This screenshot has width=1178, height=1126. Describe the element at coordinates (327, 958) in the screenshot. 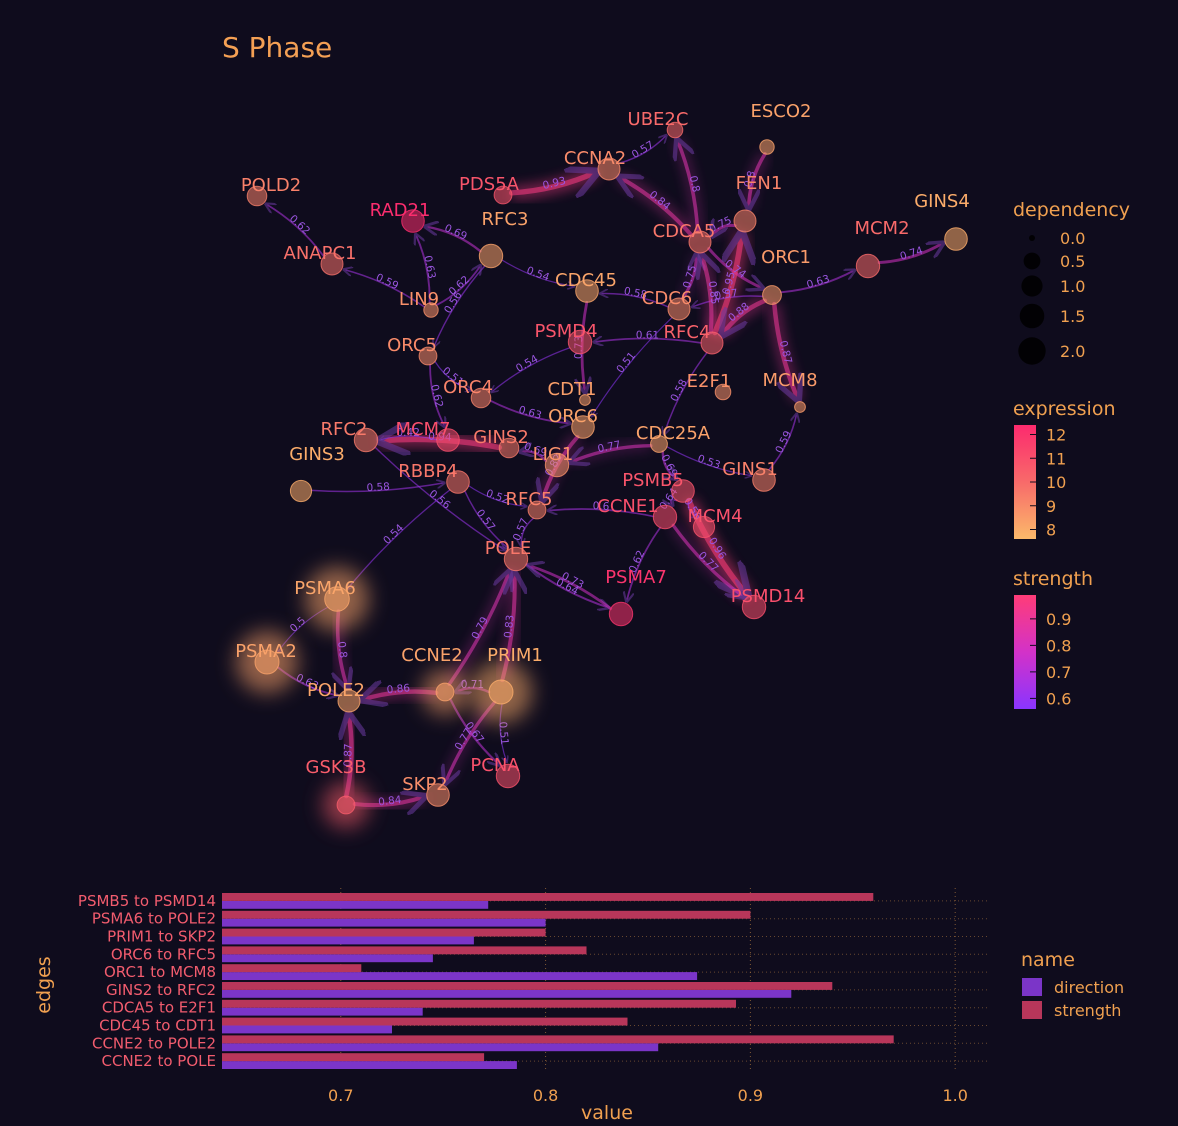

I see `bar-direction-orc6-to-rfc5` at that location.